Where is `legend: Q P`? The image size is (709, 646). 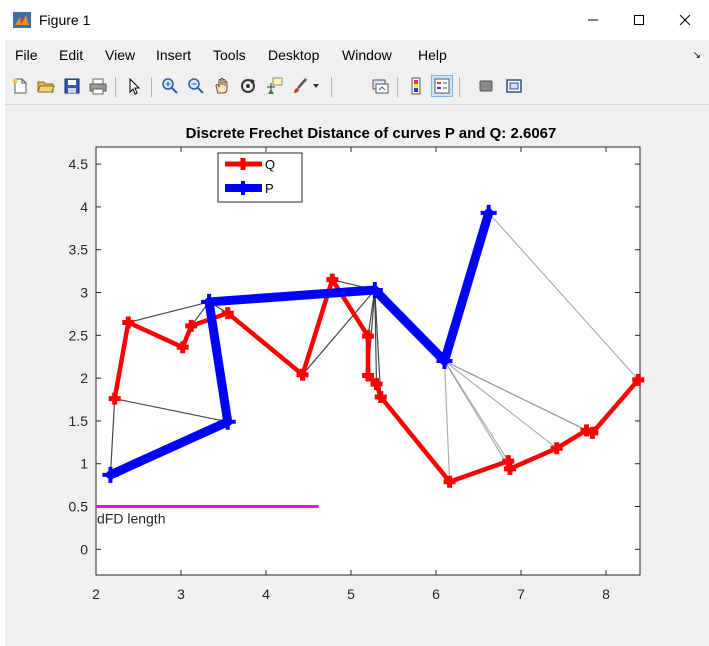
legend: Q P is located at coordinates (260, 177).